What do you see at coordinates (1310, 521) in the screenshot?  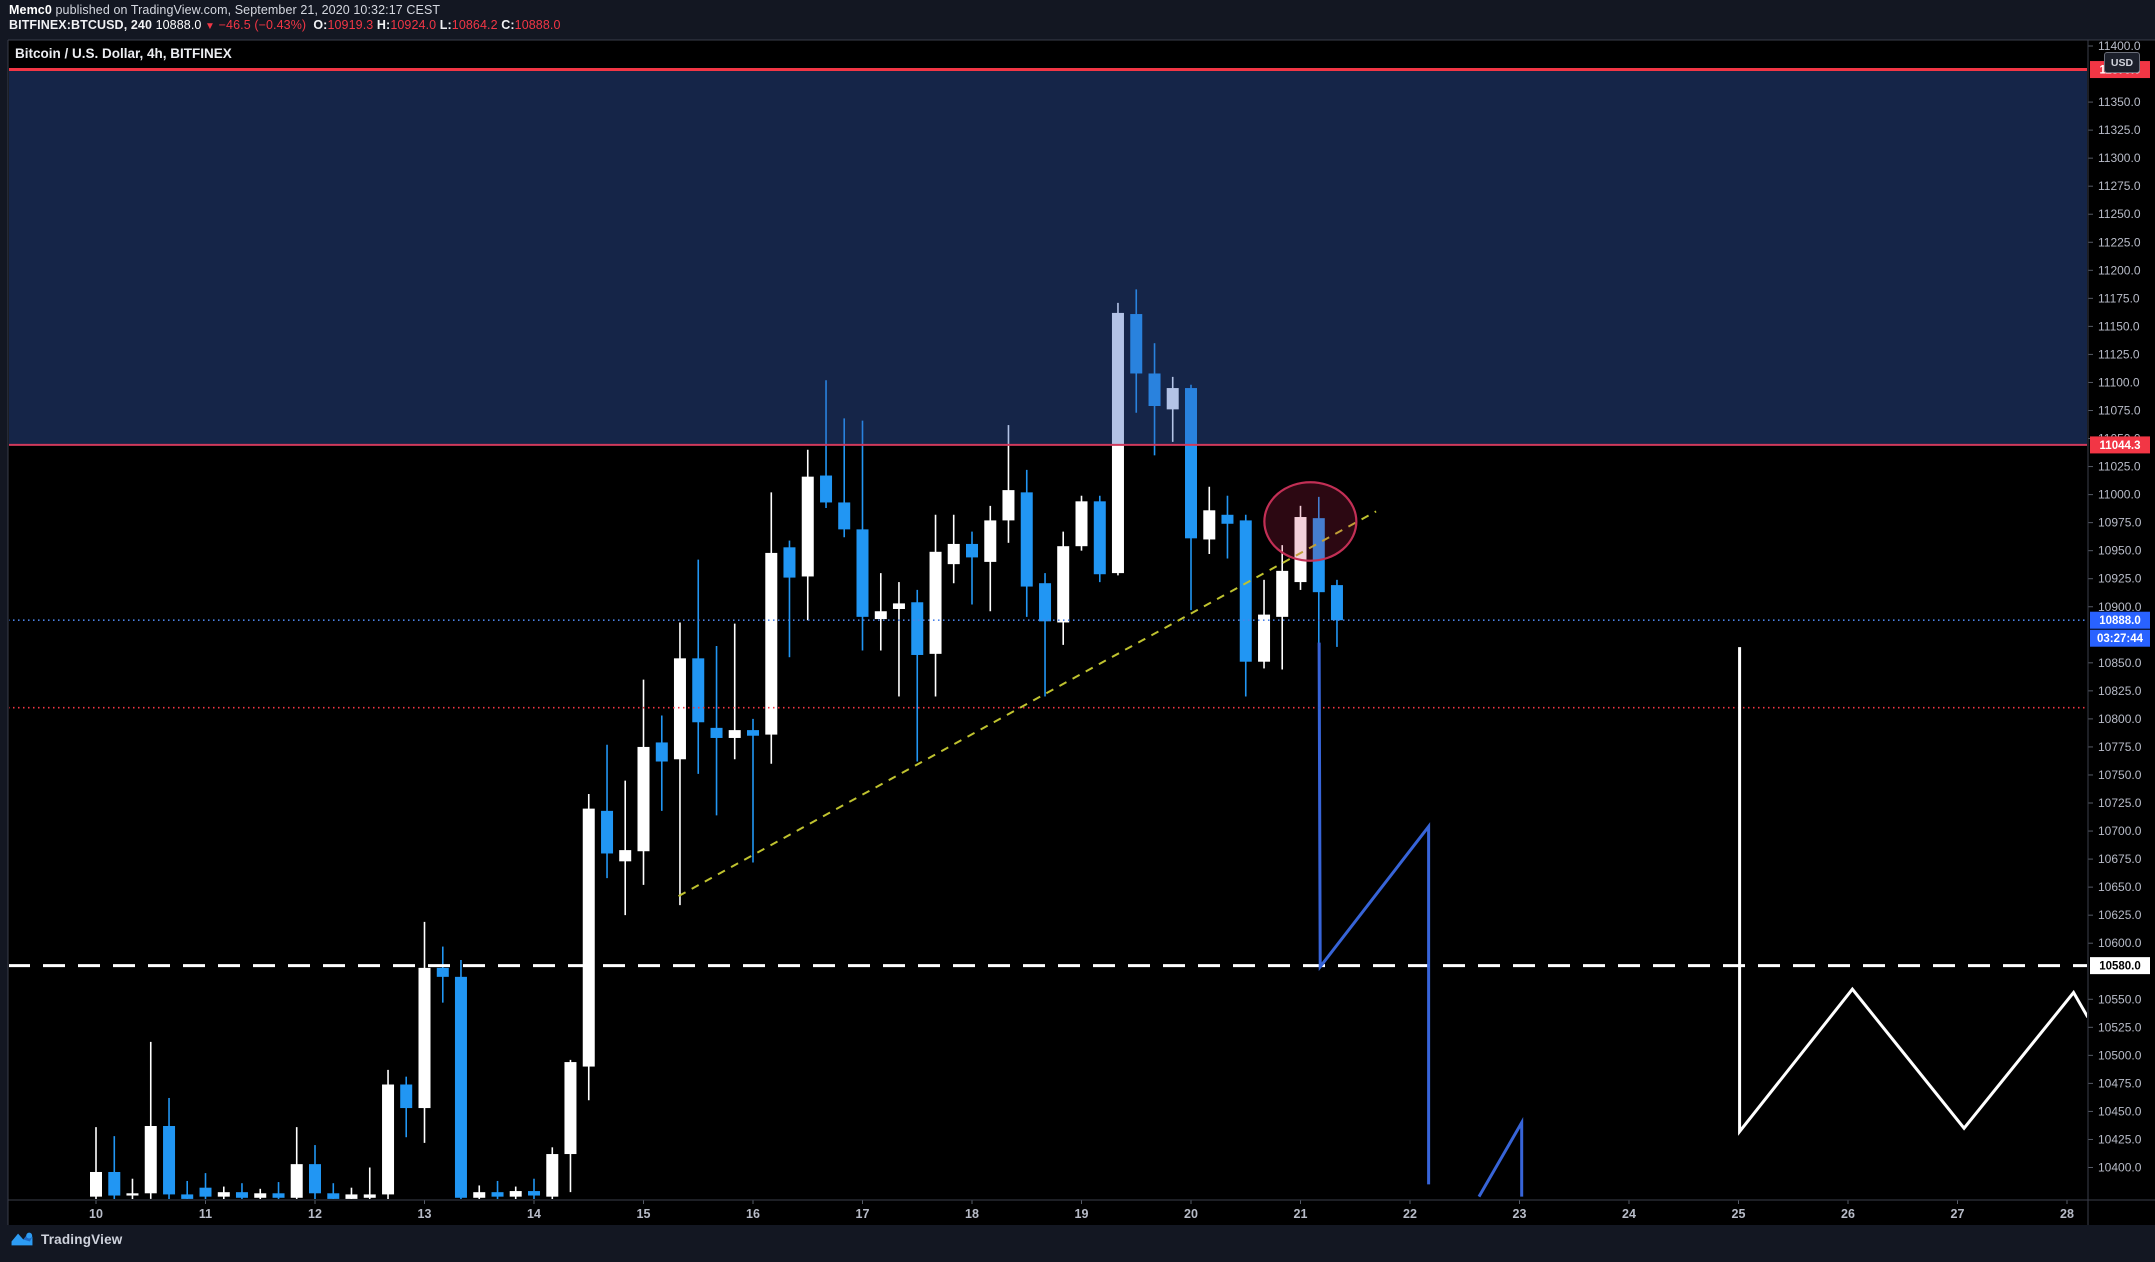 I see `highlight-ellipse` at bounding box center [1310, 521].